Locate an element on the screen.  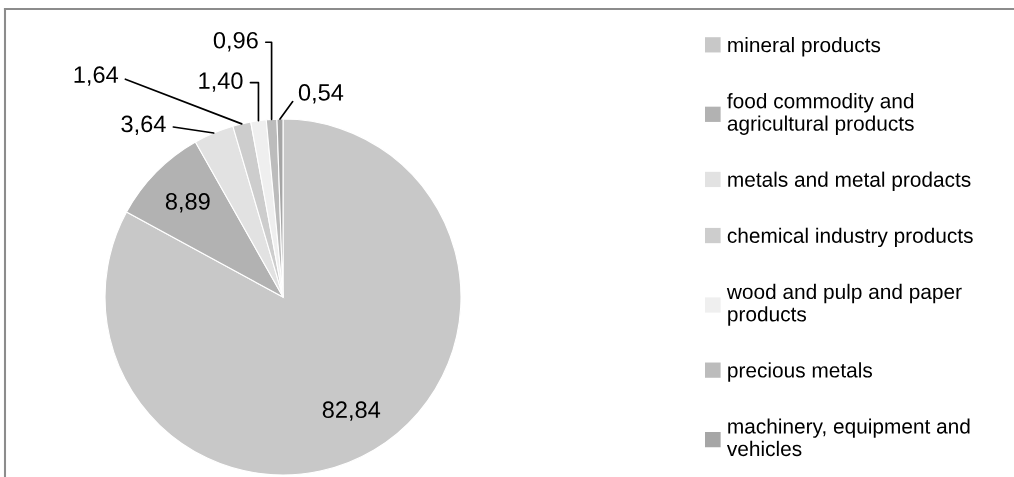
legend-label: wood and pulp and paper products is located at coordinates (844, 304).